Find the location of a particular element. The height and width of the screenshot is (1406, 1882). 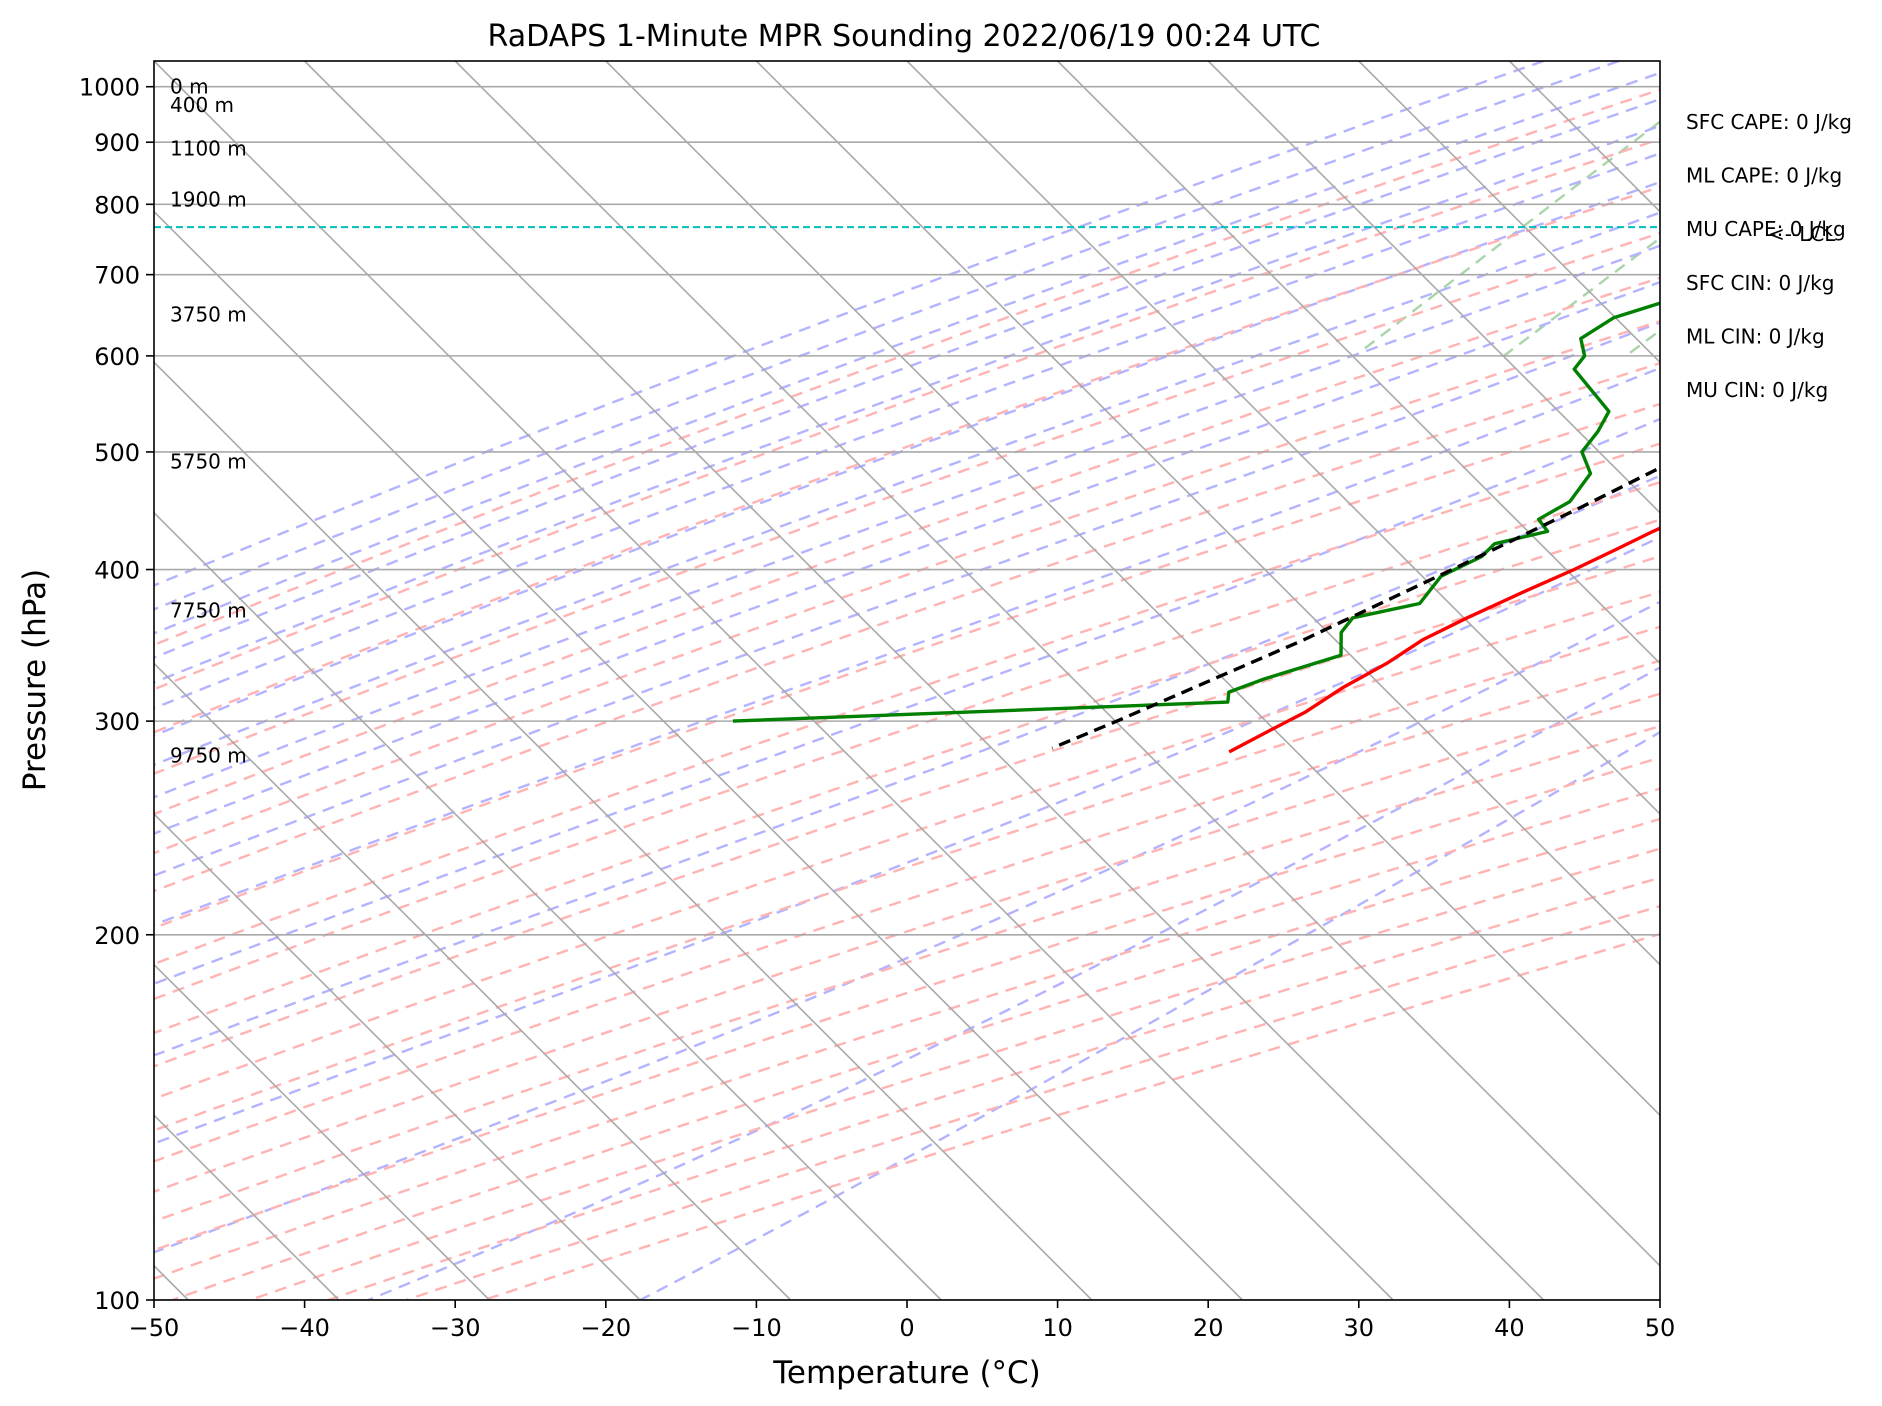

y-tick-label: 700 is located at coordinates (117, 276).